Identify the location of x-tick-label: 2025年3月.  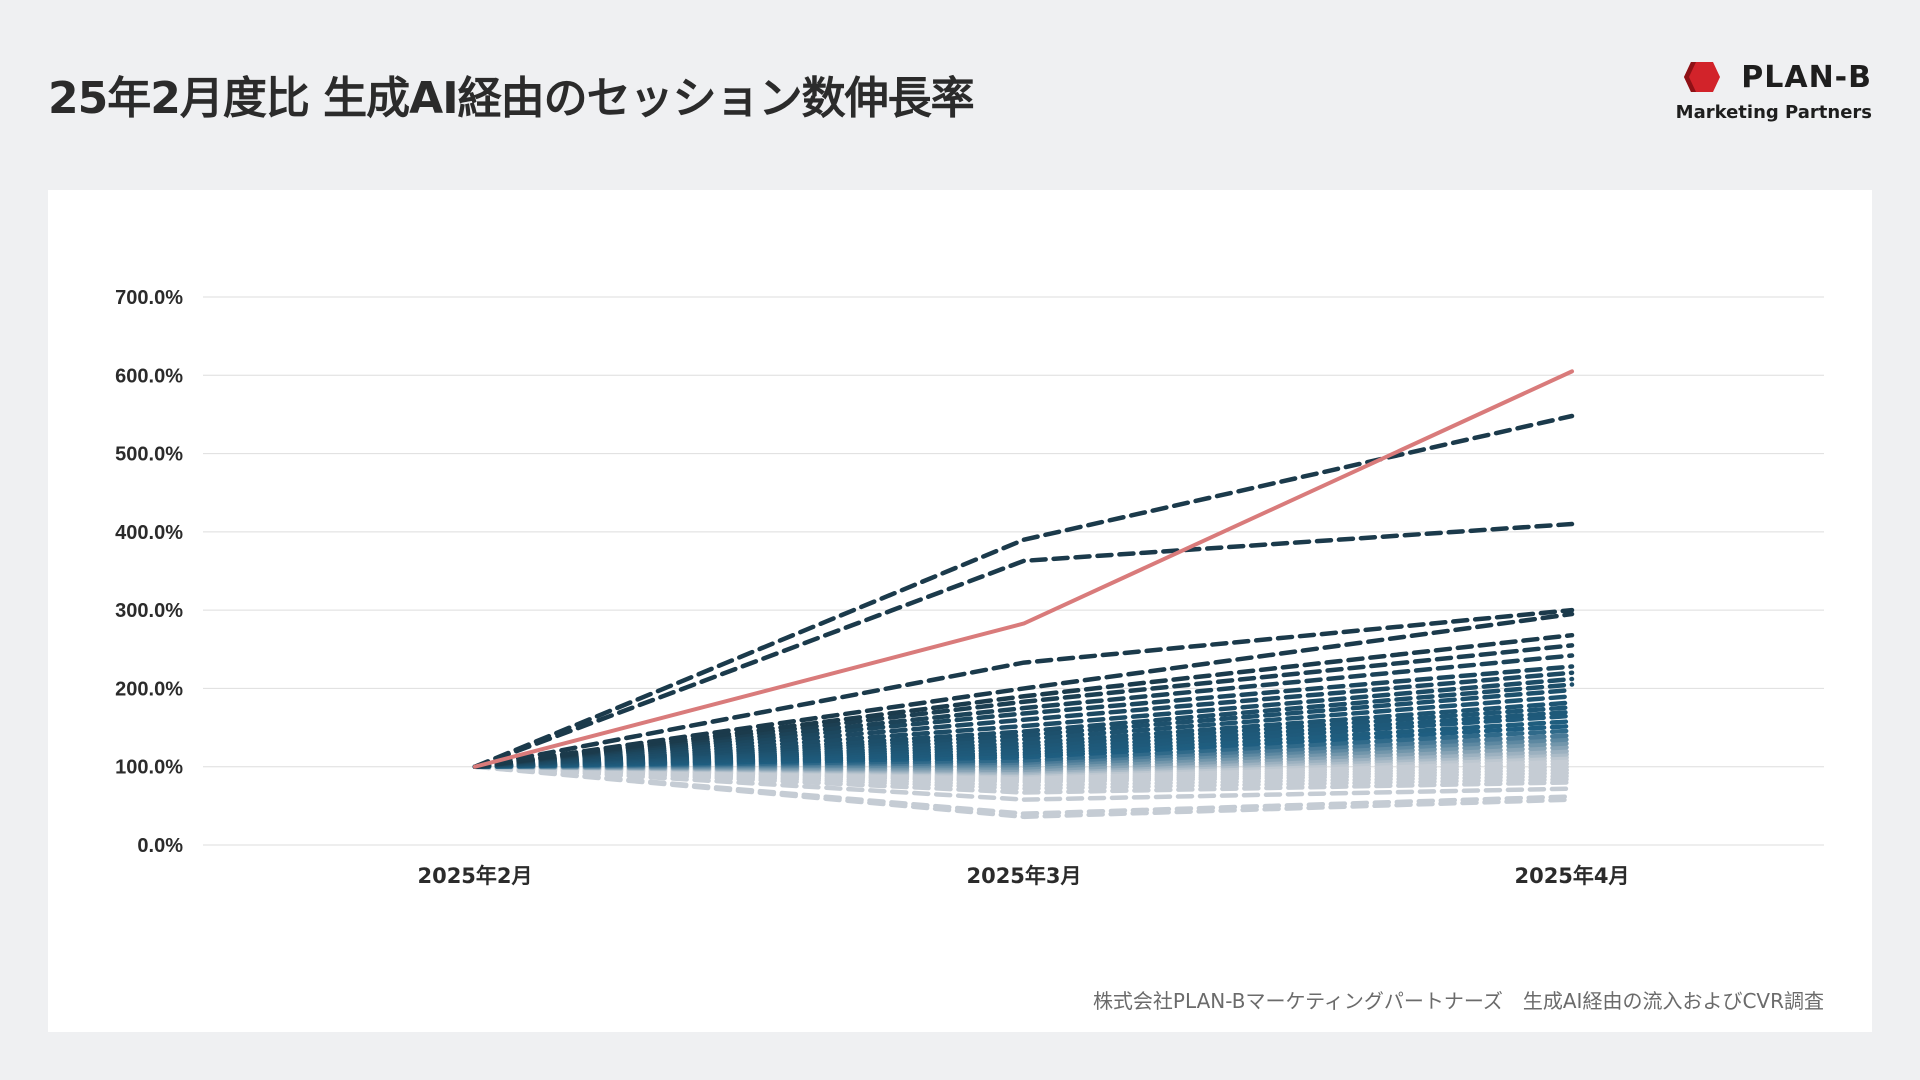
(1023, 876).